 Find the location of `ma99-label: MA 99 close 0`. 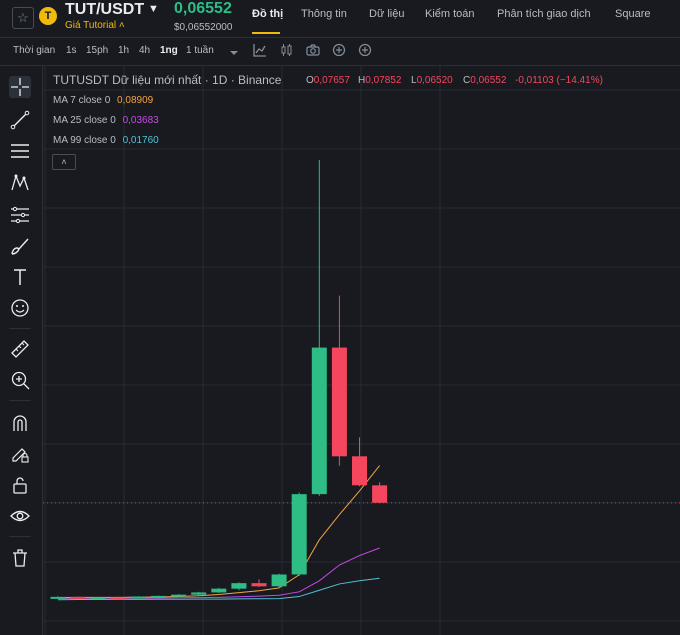

ma99-label: MA 99 close 0 is located at coordinates (84, 140).